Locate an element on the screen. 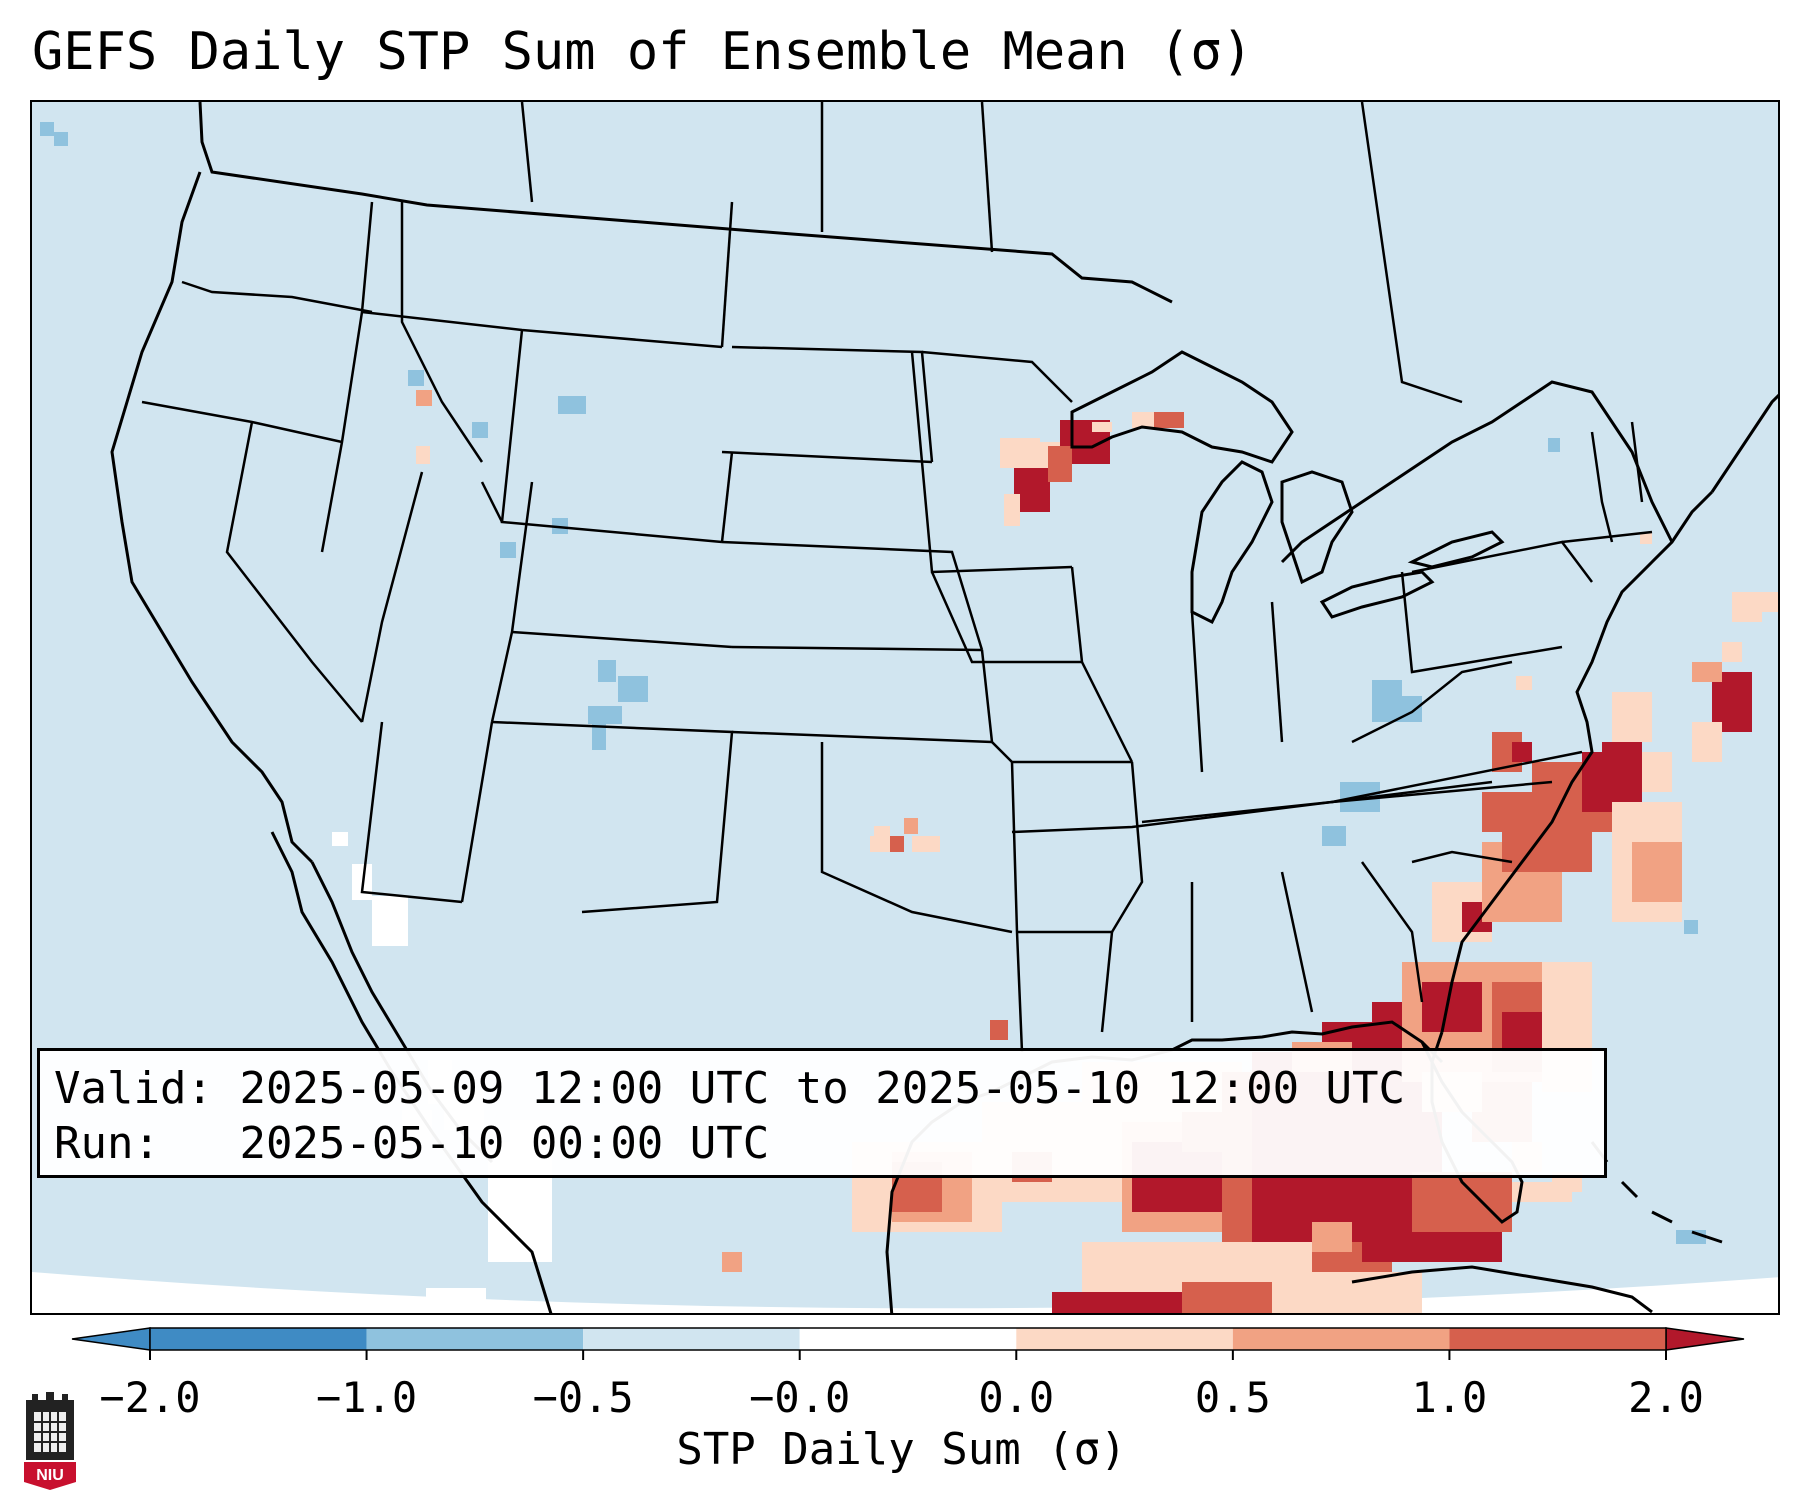 This screenshot has width=1803, height=1506. tick-label-0-0: 0.0 is located at coordinates (1016, 1397).